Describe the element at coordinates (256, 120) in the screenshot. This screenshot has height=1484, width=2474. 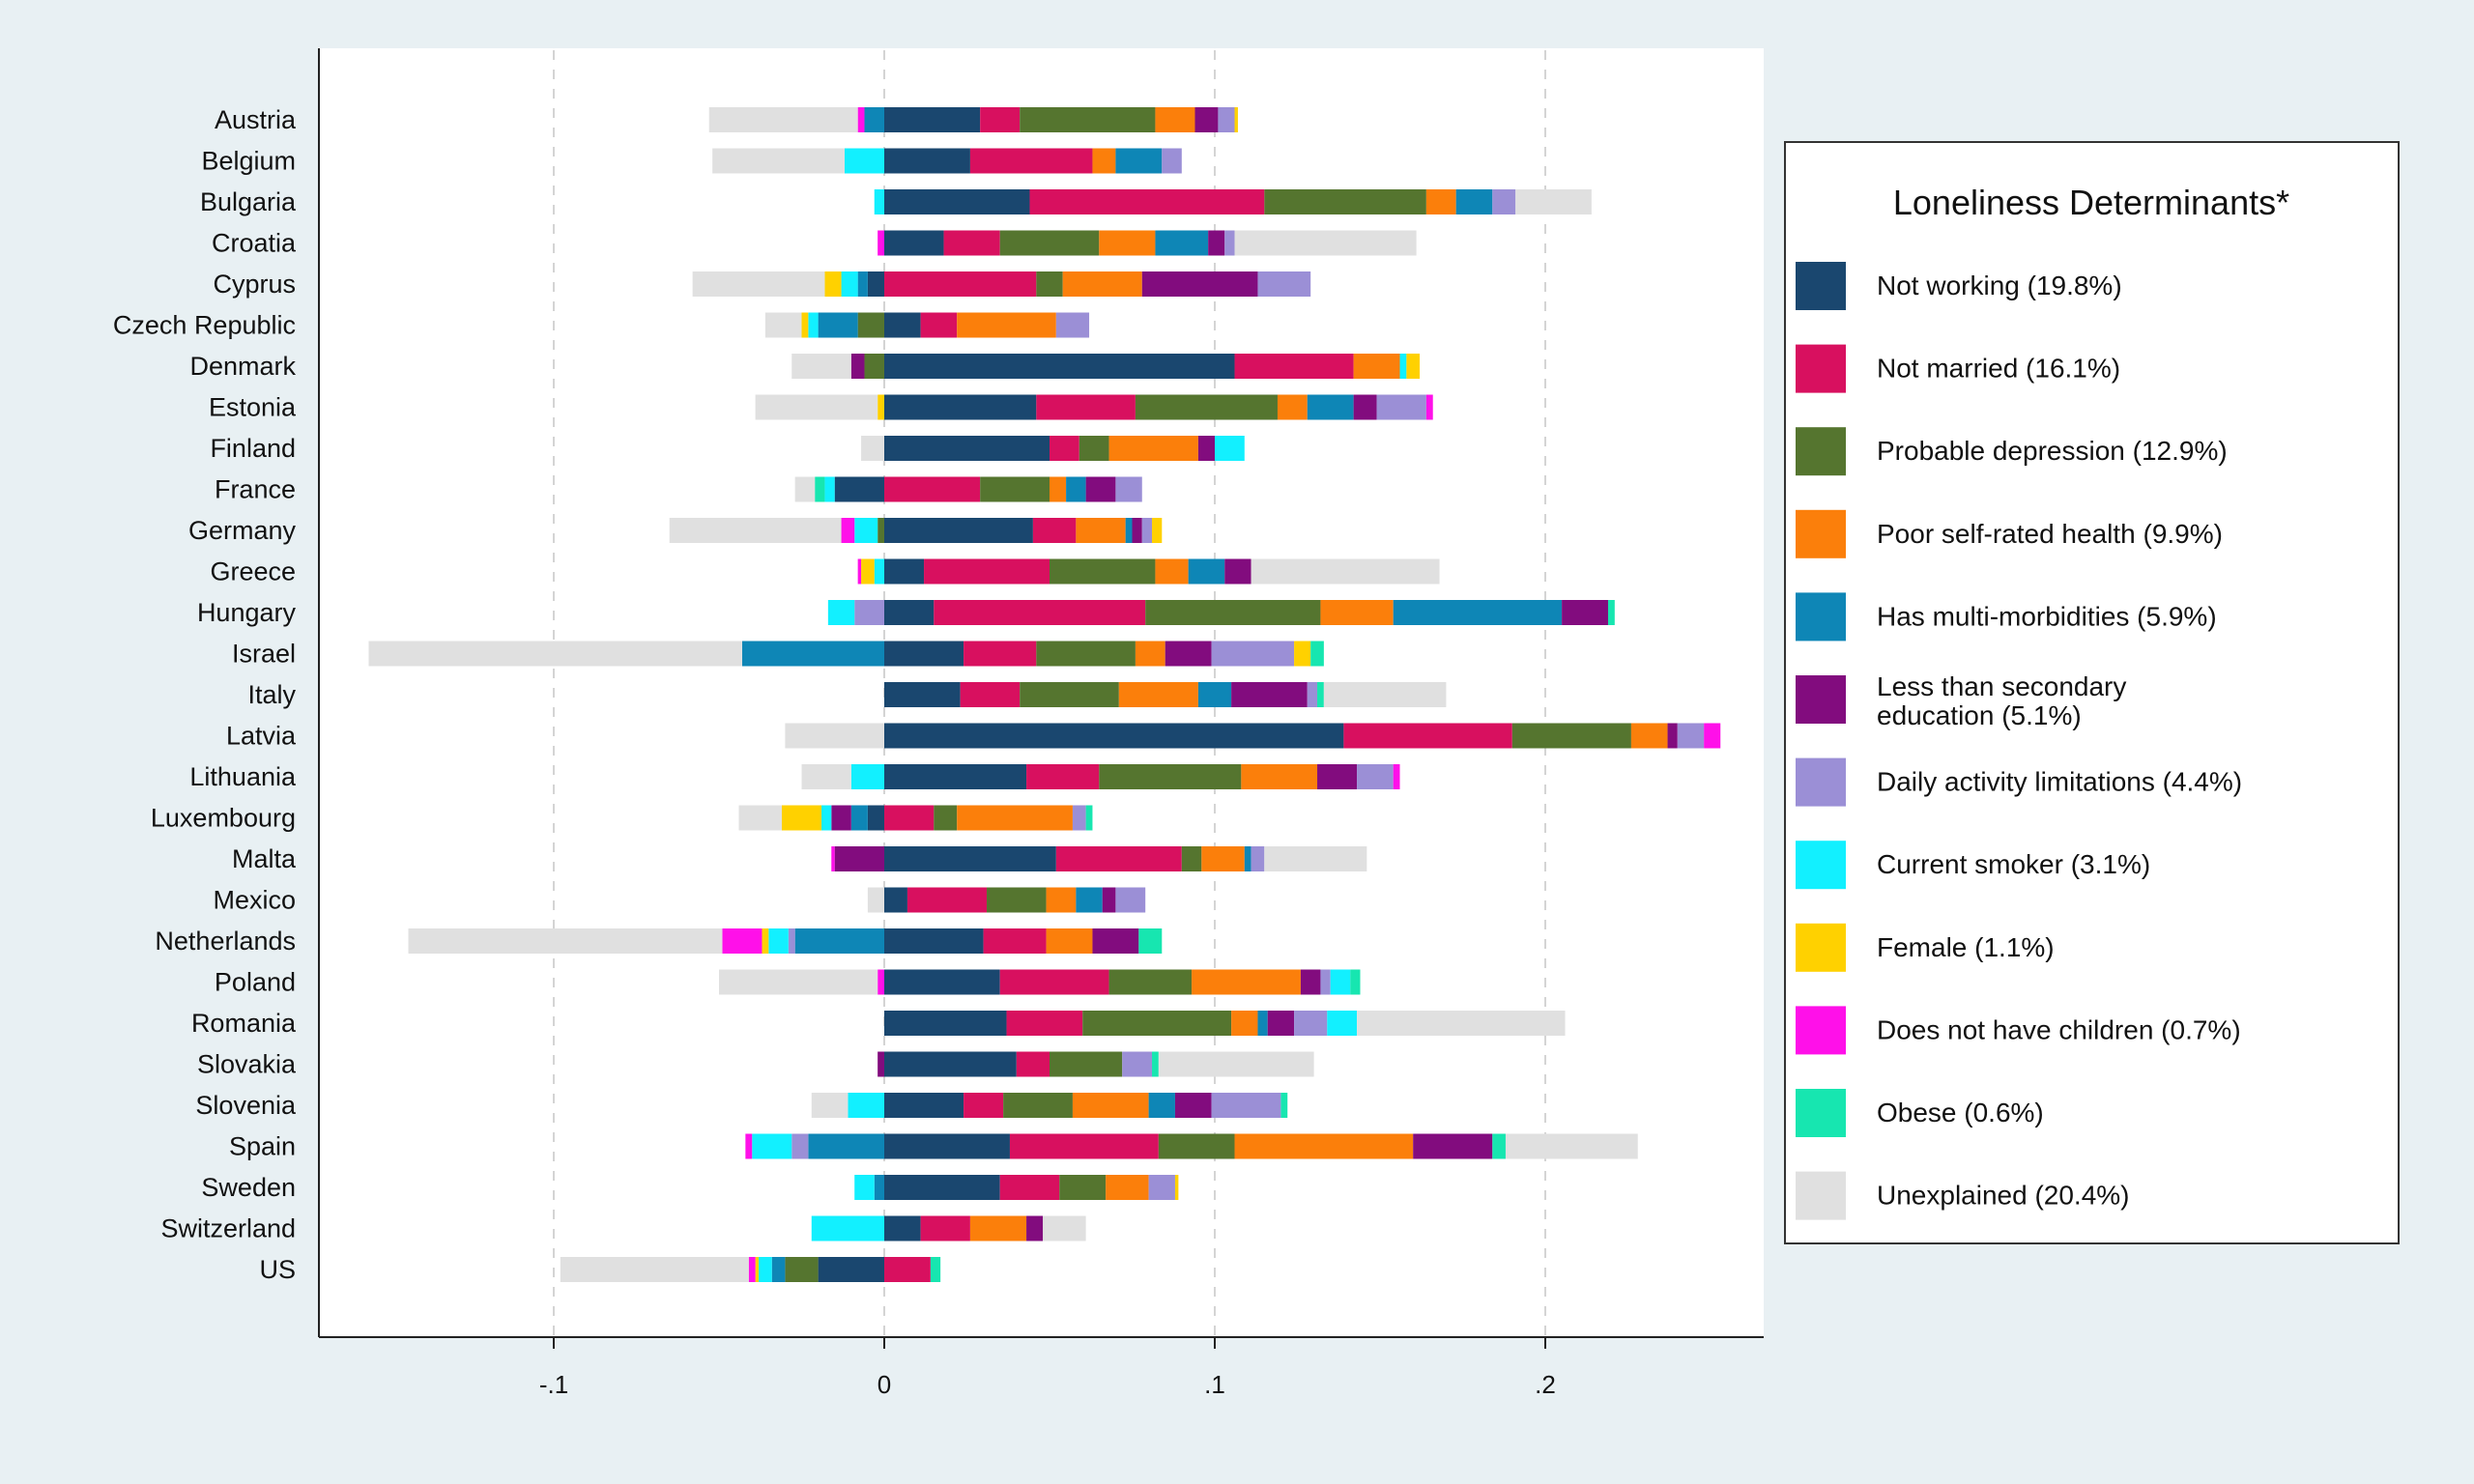
I see `category-label: Austria` at that location.